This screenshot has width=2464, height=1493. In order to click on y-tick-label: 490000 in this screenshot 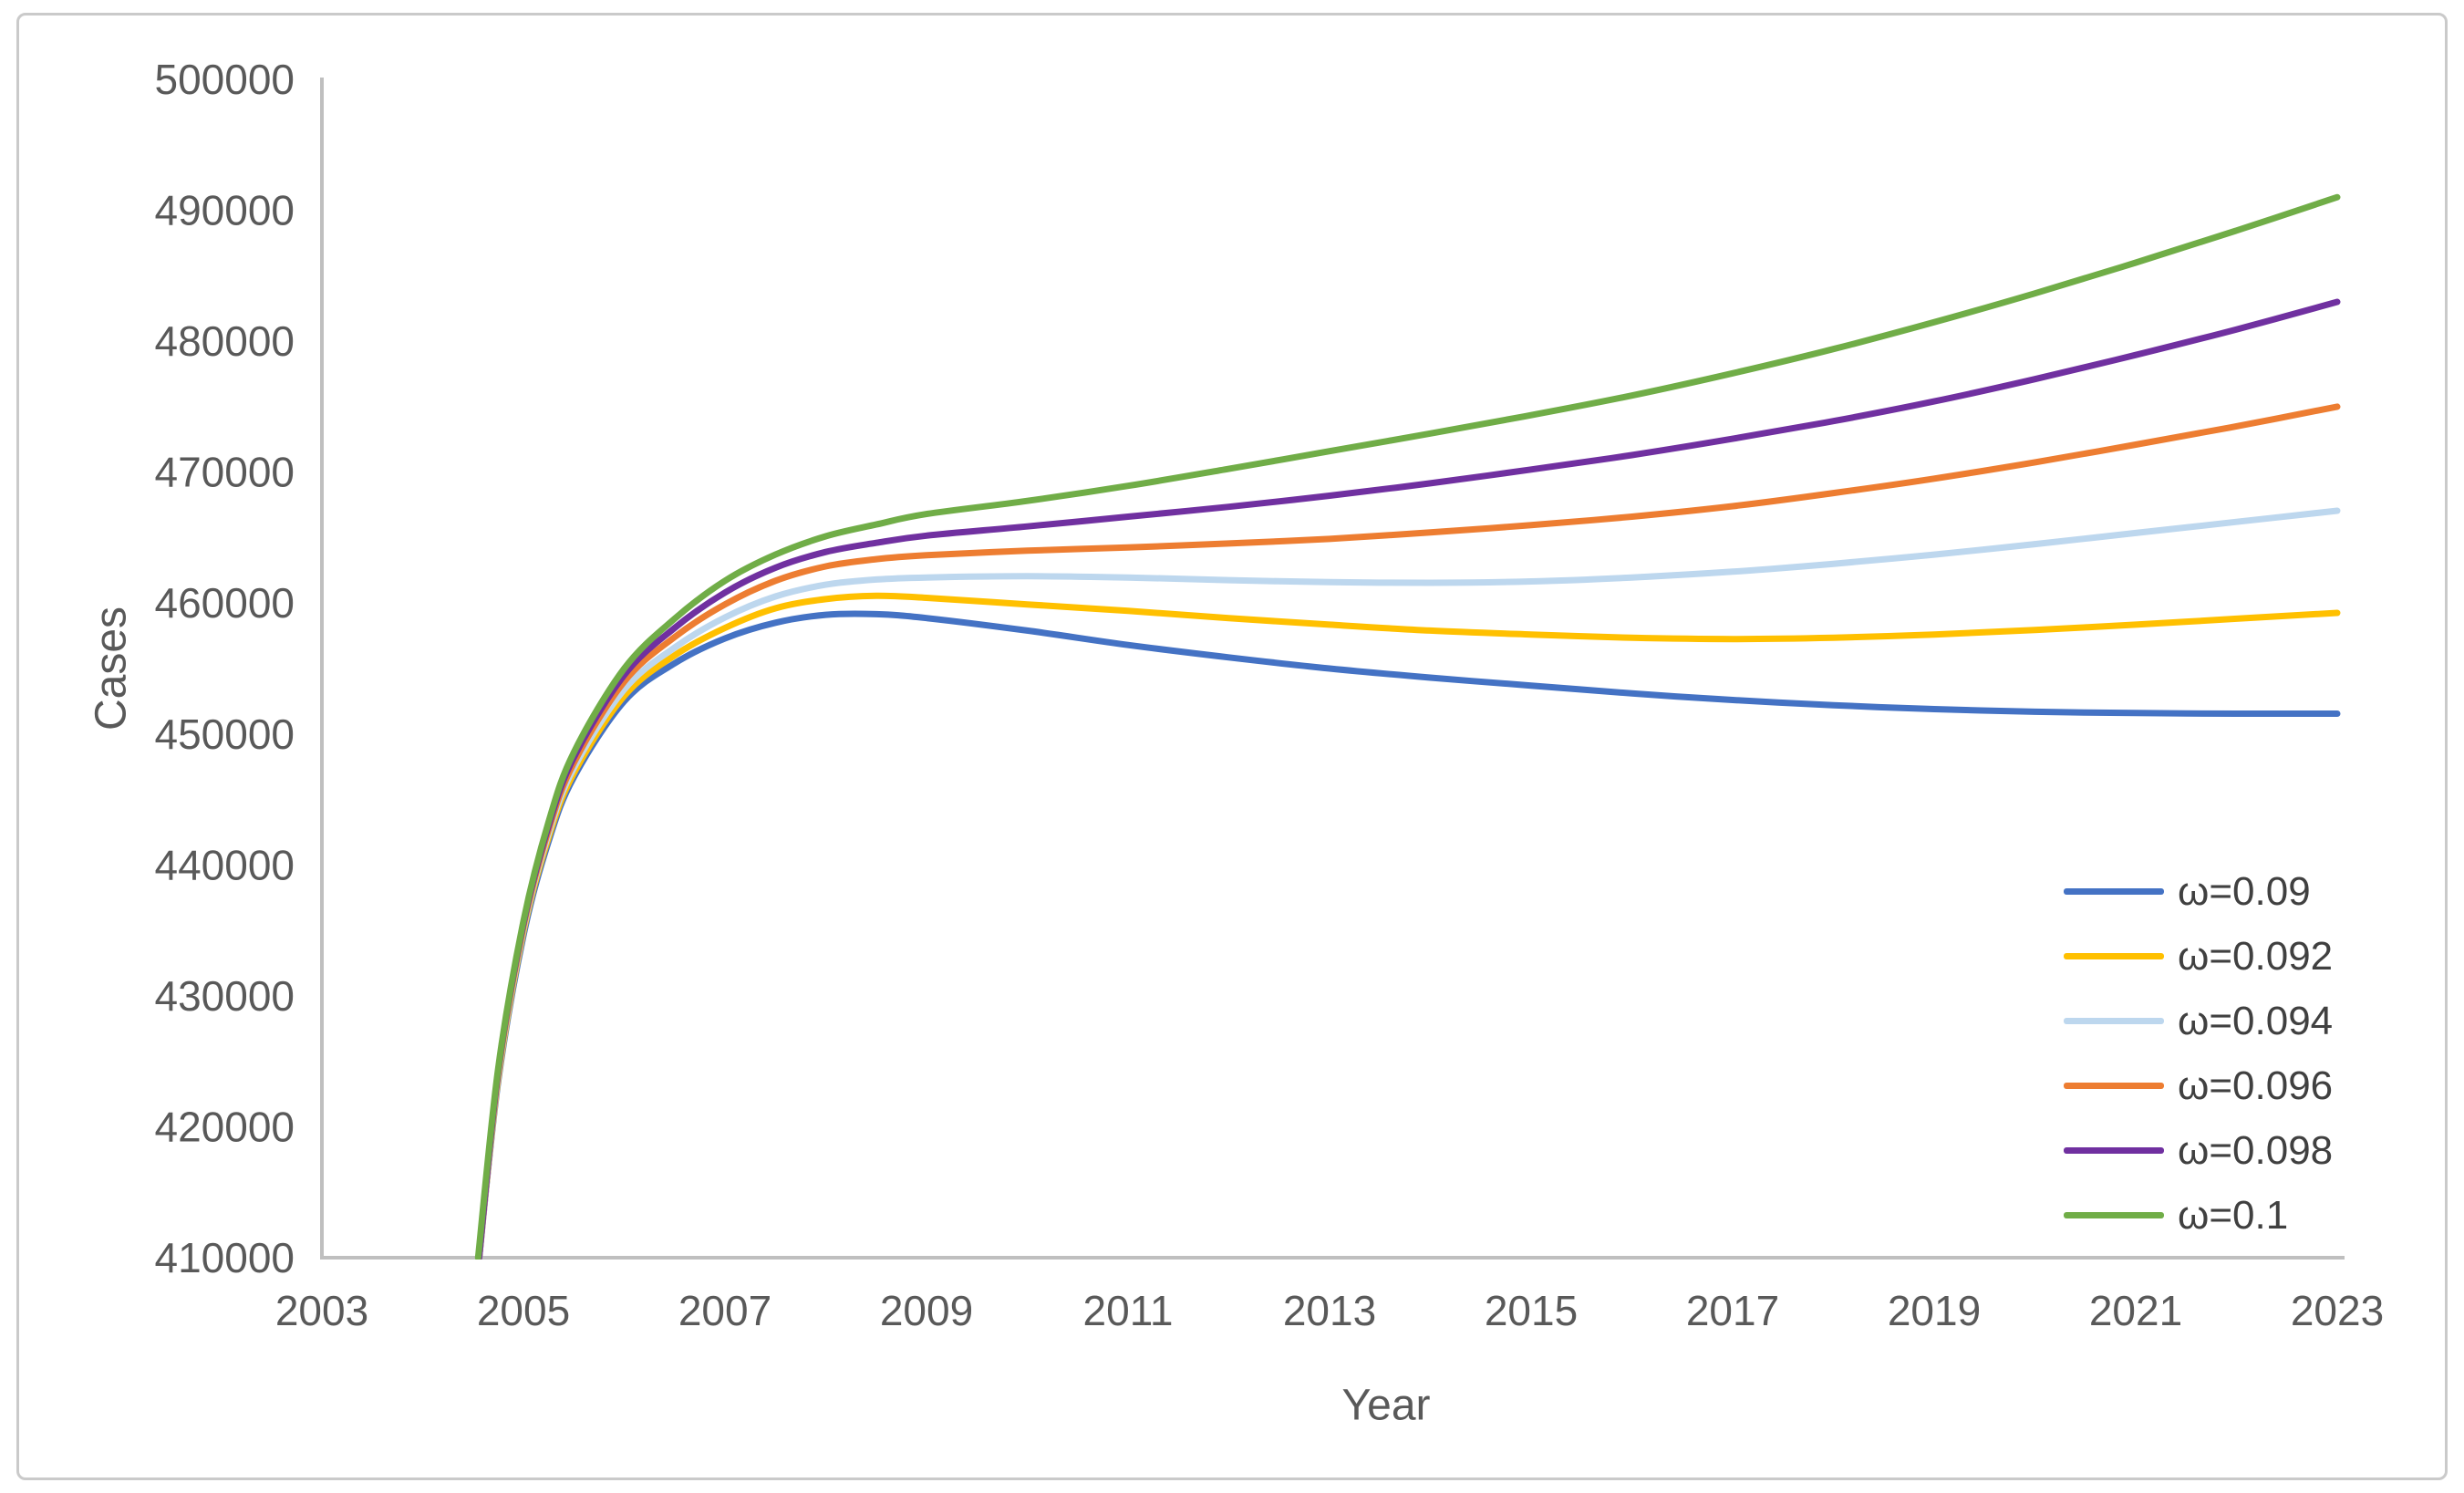, I will do `click(225, 211)`.